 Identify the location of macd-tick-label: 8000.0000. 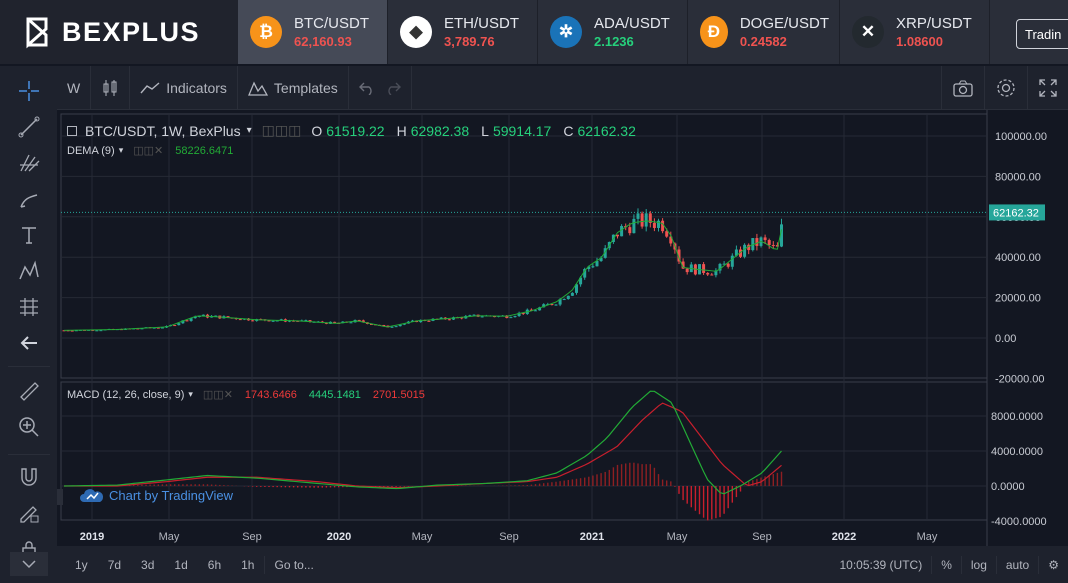
(1017, 417).